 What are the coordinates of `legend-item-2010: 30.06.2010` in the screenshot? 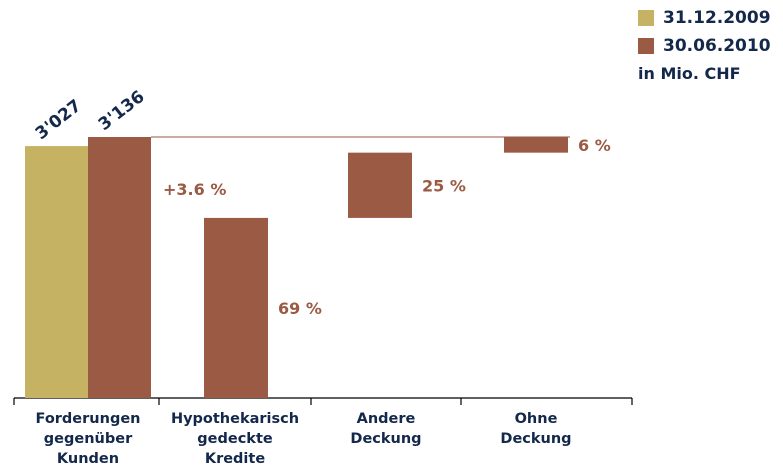 It's located at (704, 46).